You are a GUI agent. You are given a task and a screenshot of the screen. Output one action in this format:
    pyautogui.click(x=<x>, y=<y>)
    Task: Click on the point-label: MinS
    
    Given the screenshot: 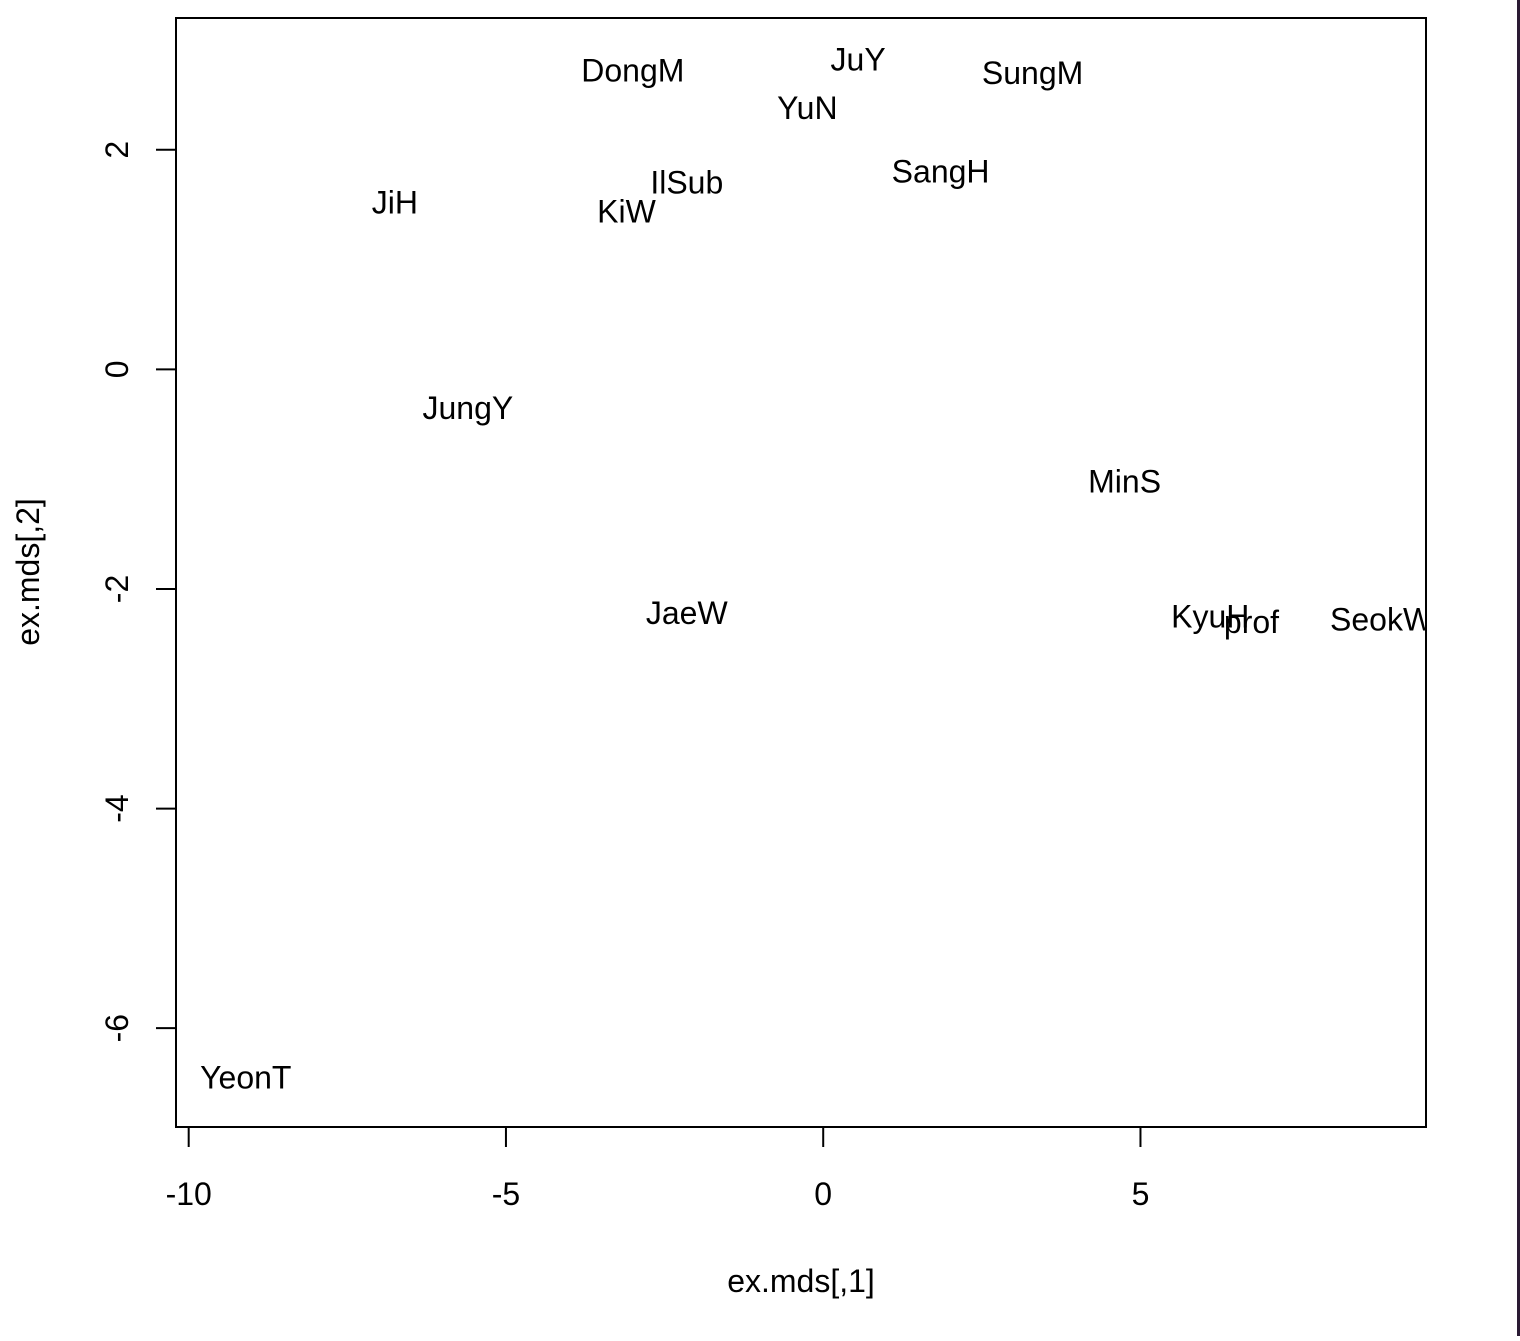 What is the action you would take?
    pyautogui.click(x=1124, y=481)
    